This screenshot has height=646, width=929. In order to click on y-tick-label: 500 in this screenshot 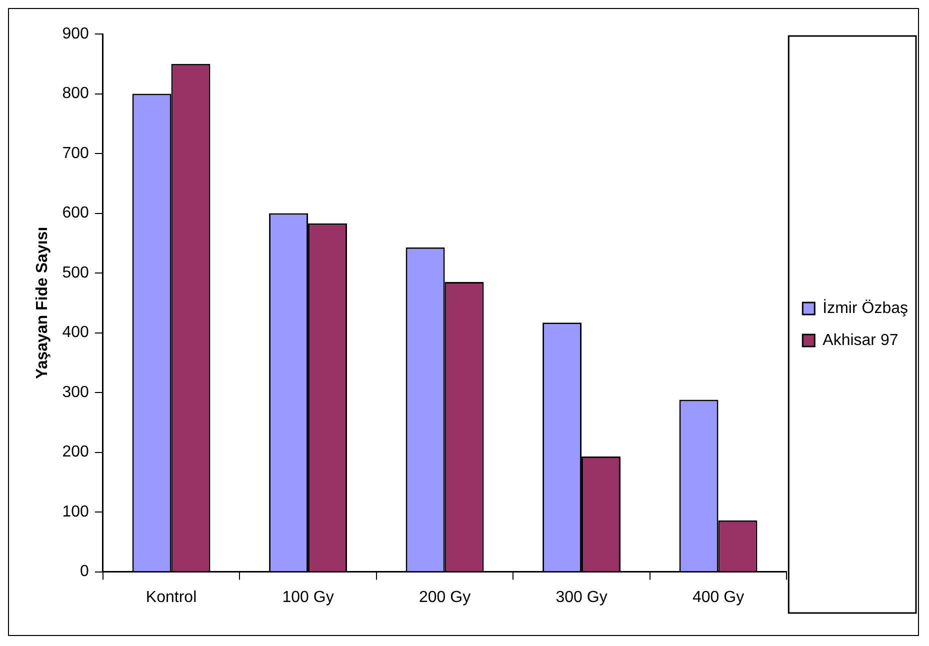, I will do `click(75, 273)`.